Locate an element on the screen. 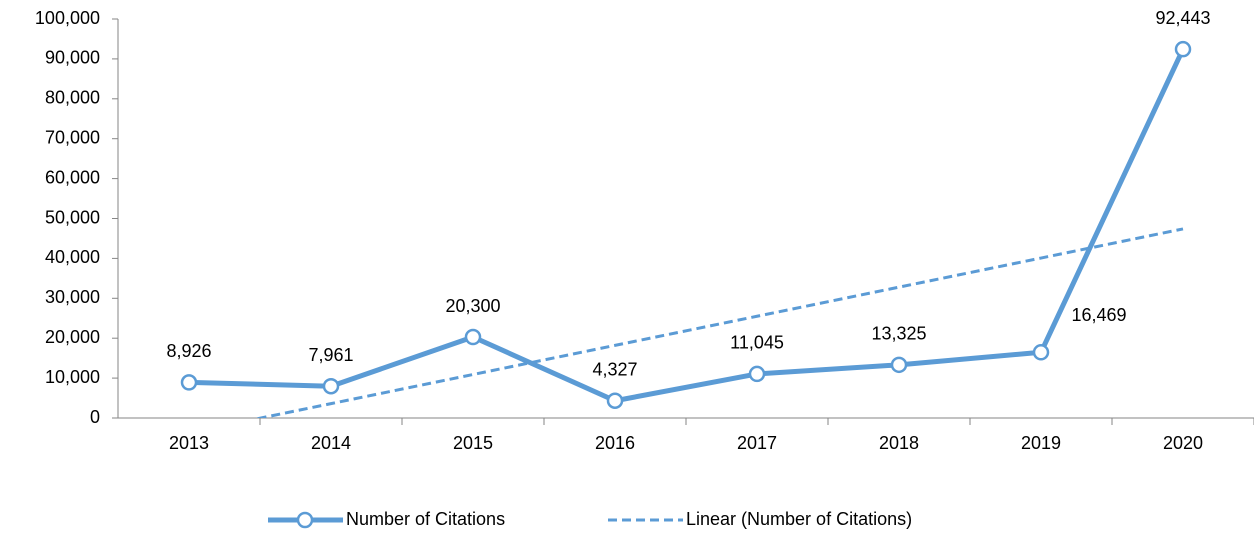 This screenshot has height=542, width=1254. data-label: 11,045 is located at coordinates (757, 343).